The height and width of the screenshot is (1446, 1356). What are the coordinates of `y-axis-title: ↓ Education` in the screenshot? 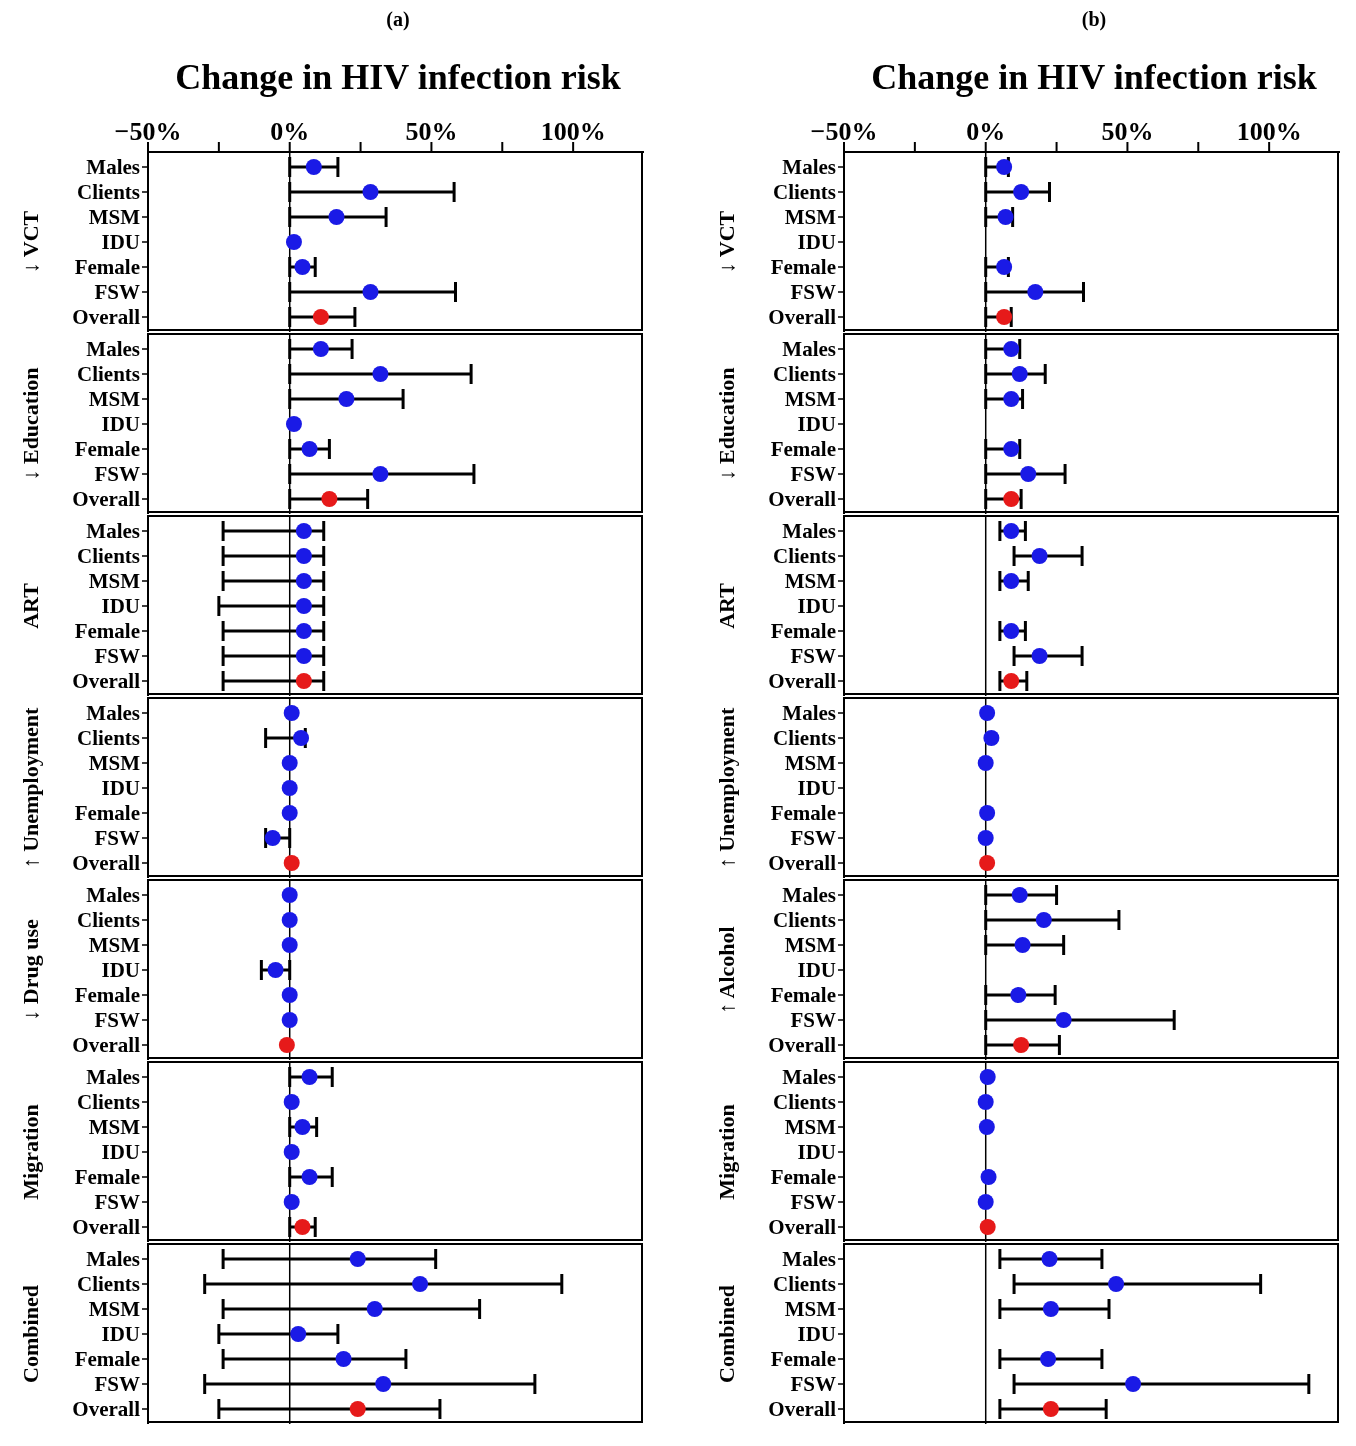 It's located at (30, 424).